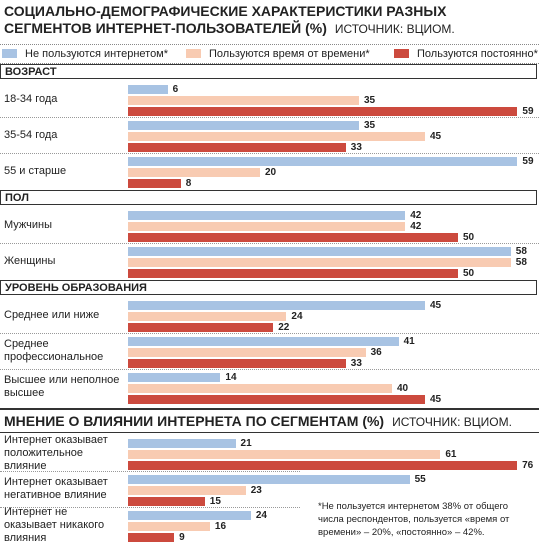  I want to click on category-label: Интернет оказывает негативное влияние, so click(56, 488).